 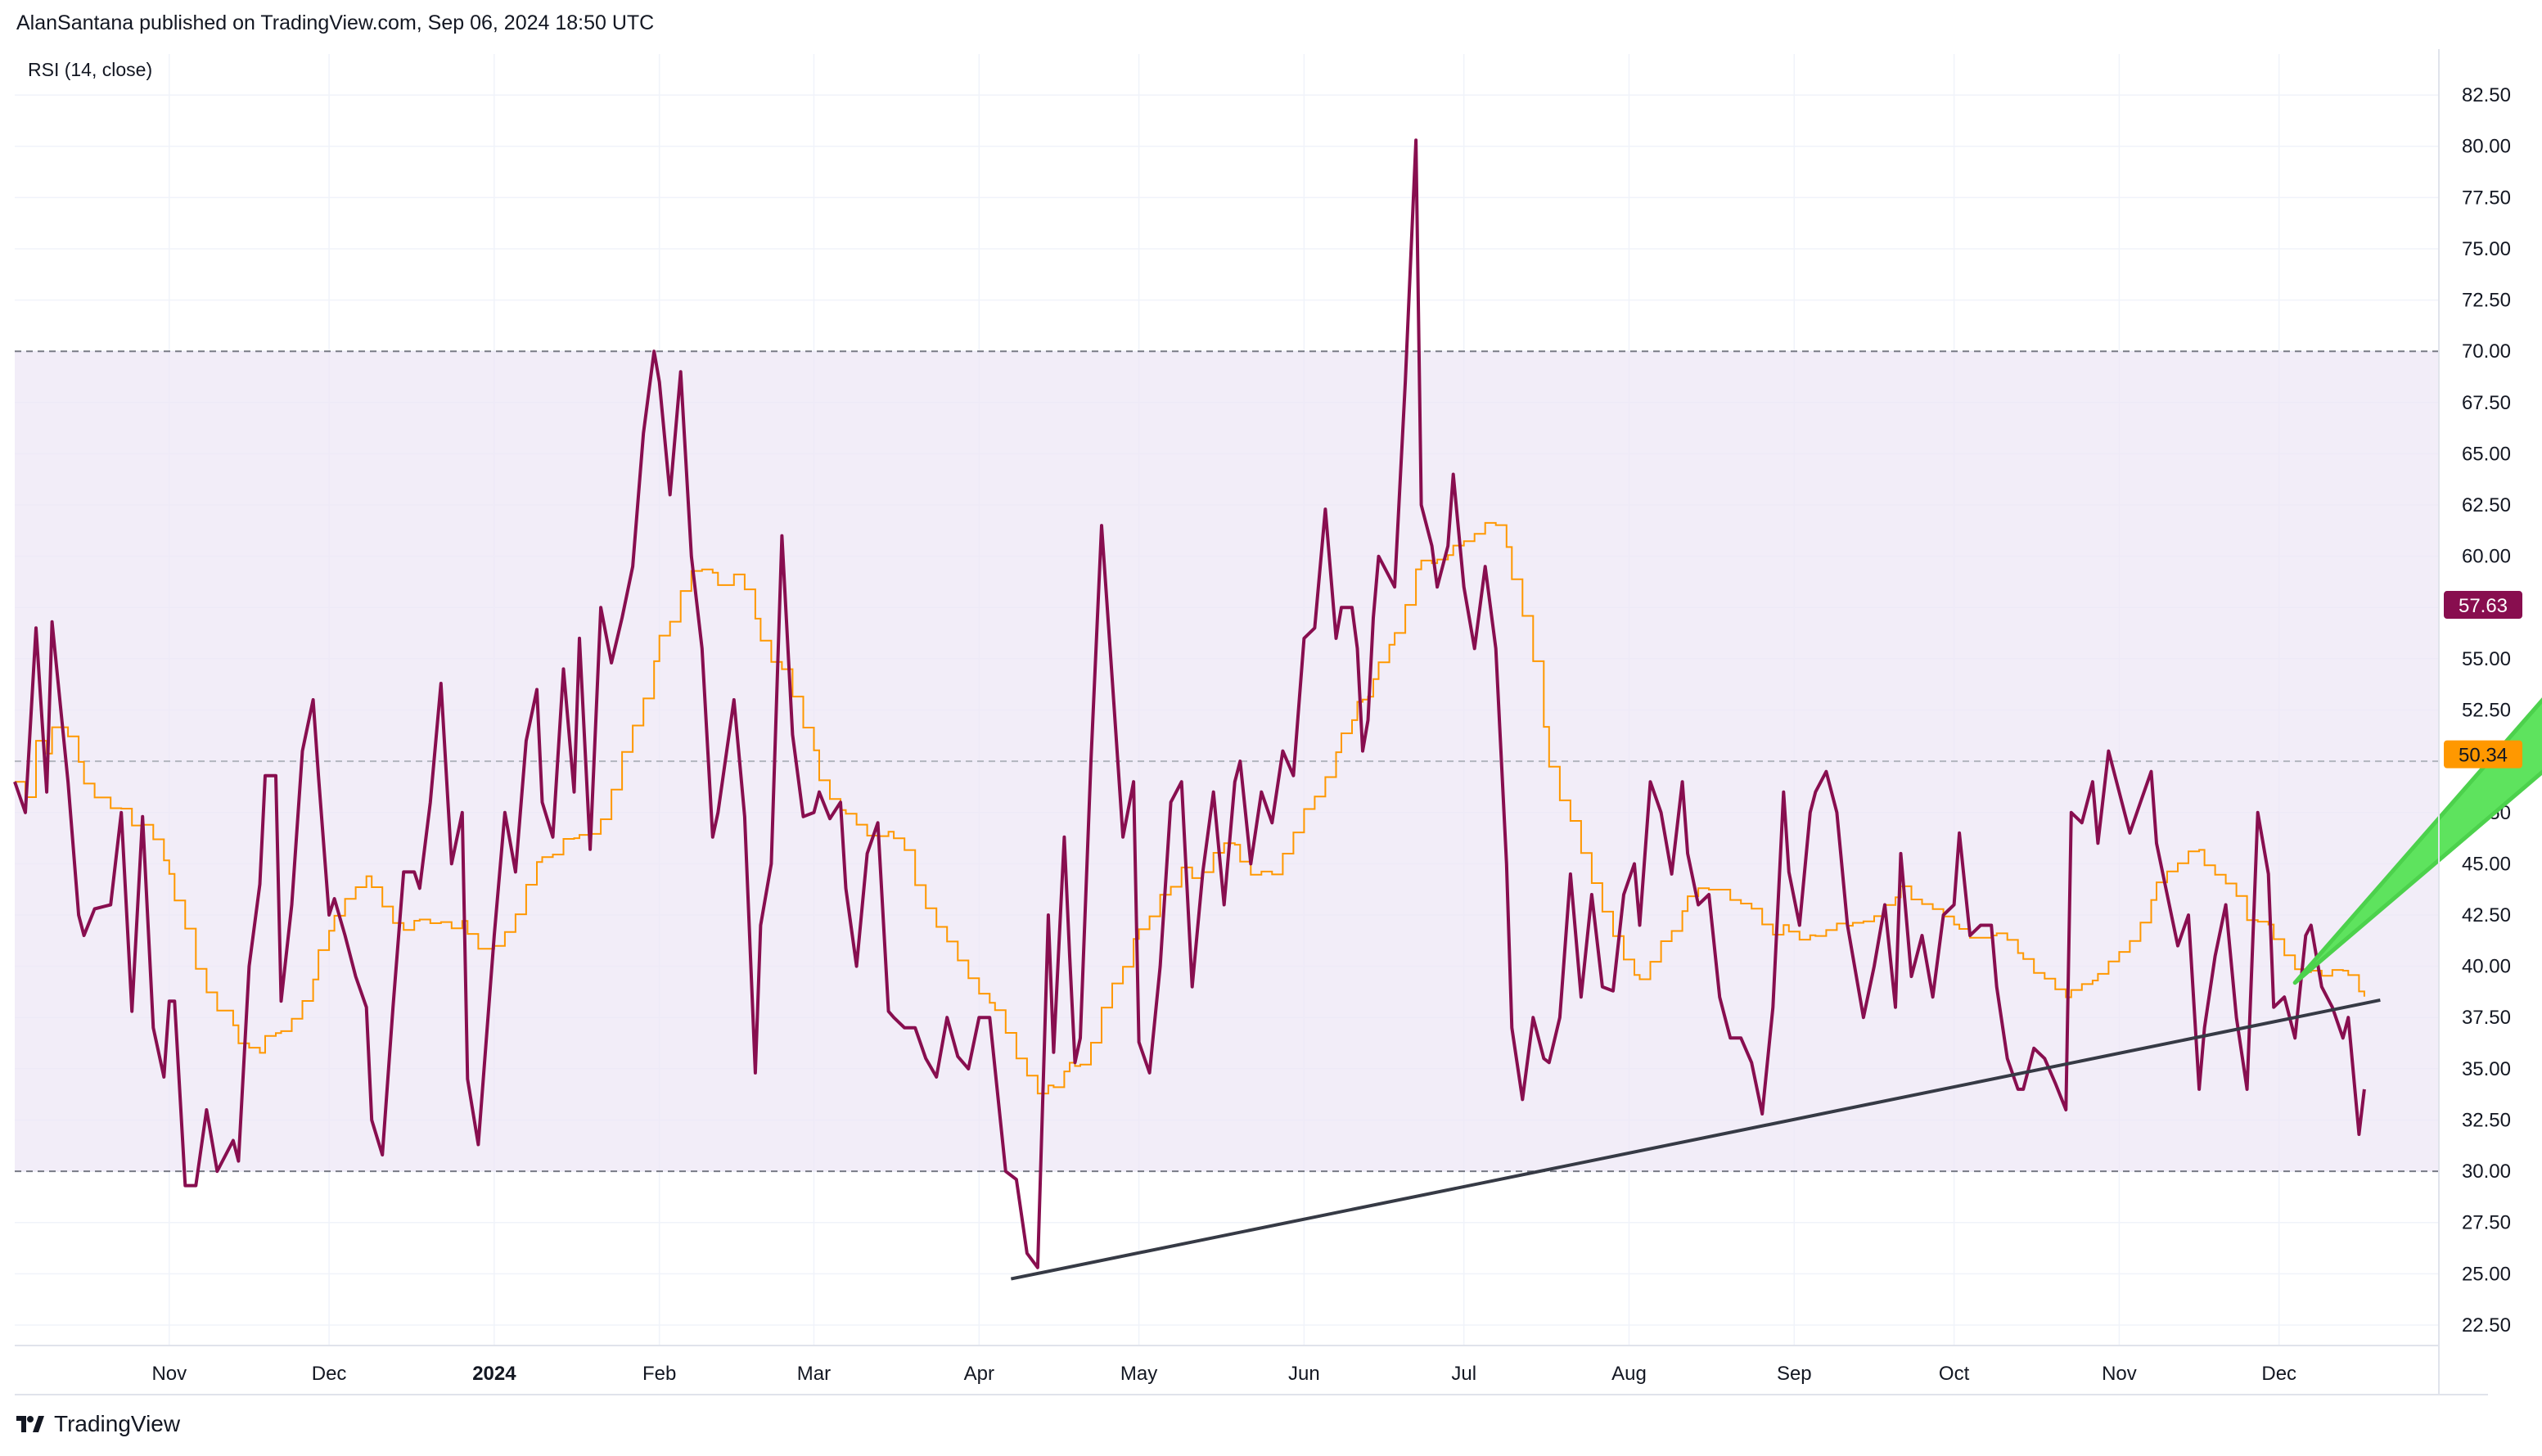 What do you see at coordinates (2486, 147) in the screenshot?
I see `y-tick-label: 80.00` at bounding box center [2486, 147].